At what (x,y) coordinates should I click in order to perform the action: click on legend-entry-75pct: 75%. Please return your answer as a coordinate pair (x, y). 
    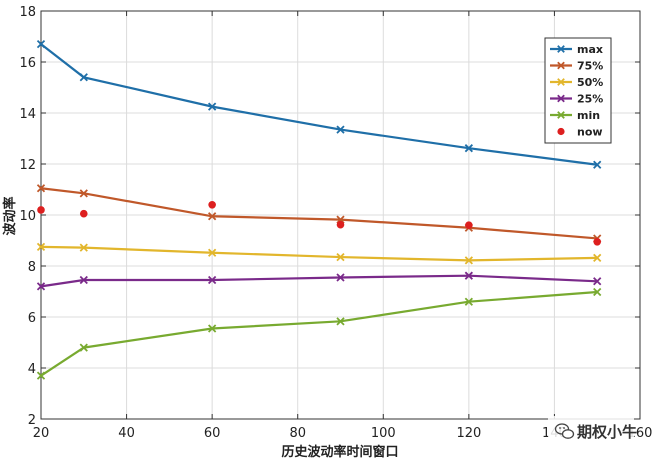
    Looking at the image, I should click on (576, 66).